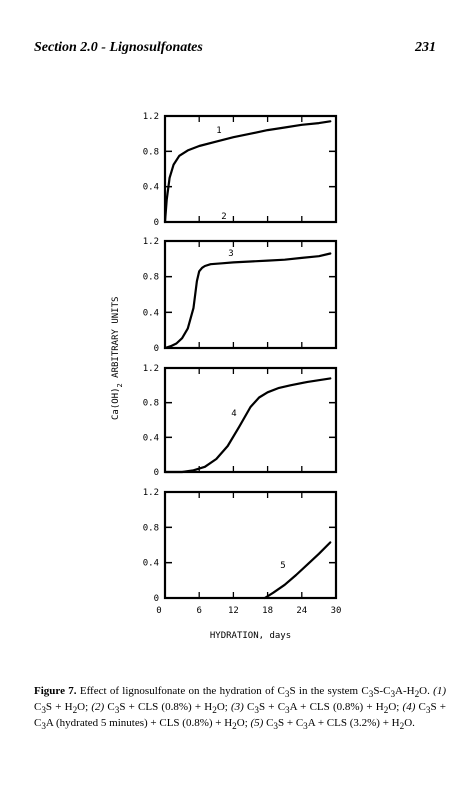 This screenshot has width=472, height=800. What do you see at coordinates (218, 131) in the screenshot?
I see `curve-label-1: 1` at bounding box center [218, 131].